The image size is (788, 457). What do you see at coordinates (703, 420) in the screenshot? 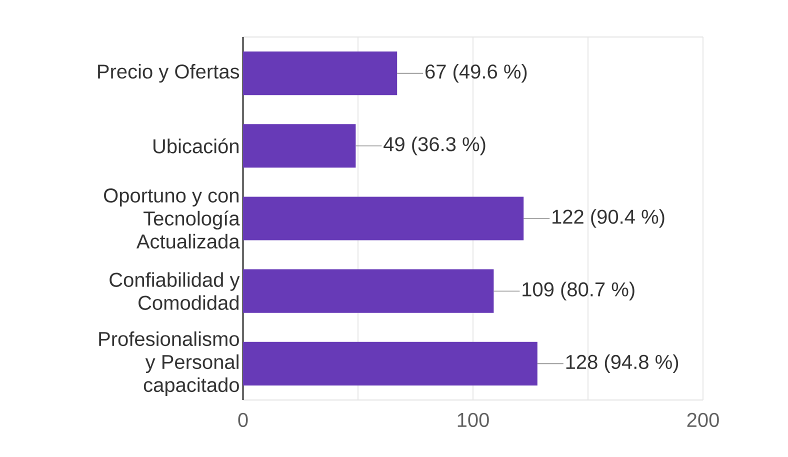
I see `x-tick-label: 200` at bounding box center [703, 420].